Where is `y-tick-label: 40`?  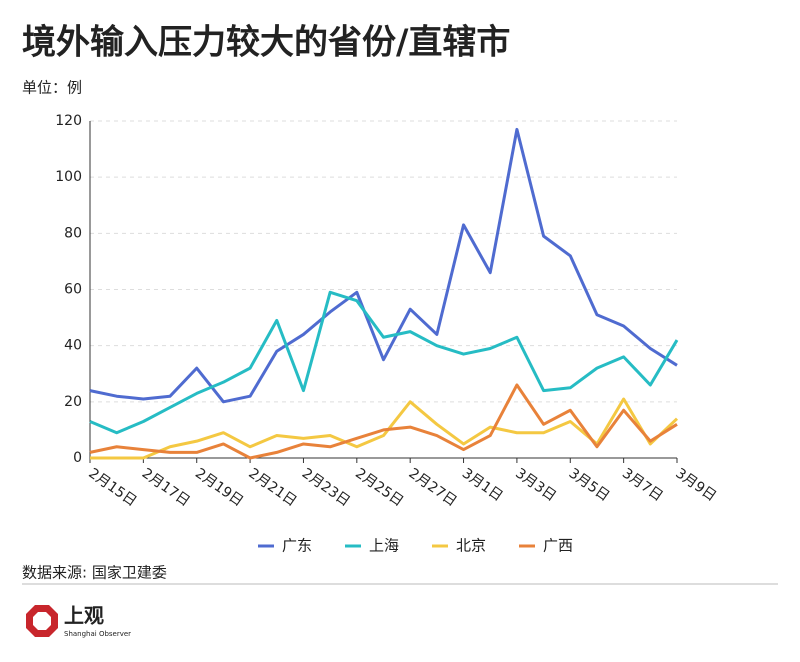
y-tick-label: 40 is located at coordinates (73, 346).